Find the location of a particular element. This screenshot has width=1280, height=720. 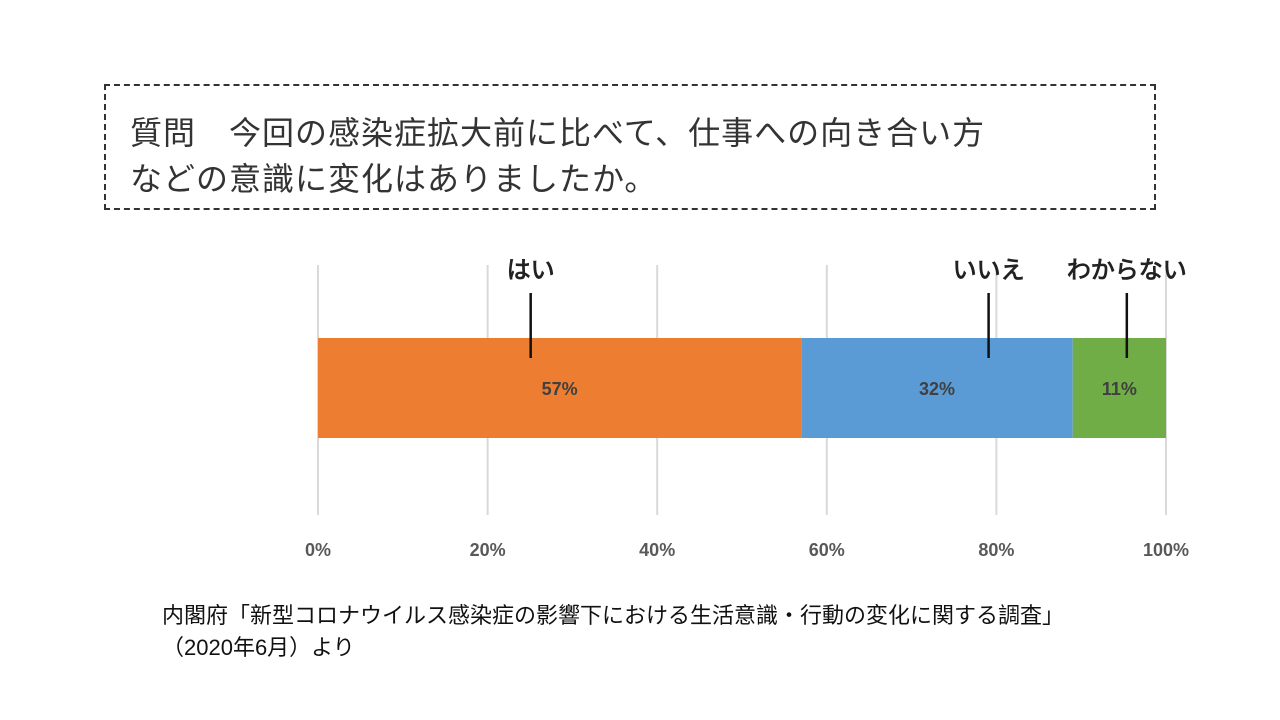

source-line-2: （2020年6月）より is located at coordinates (258, 647).